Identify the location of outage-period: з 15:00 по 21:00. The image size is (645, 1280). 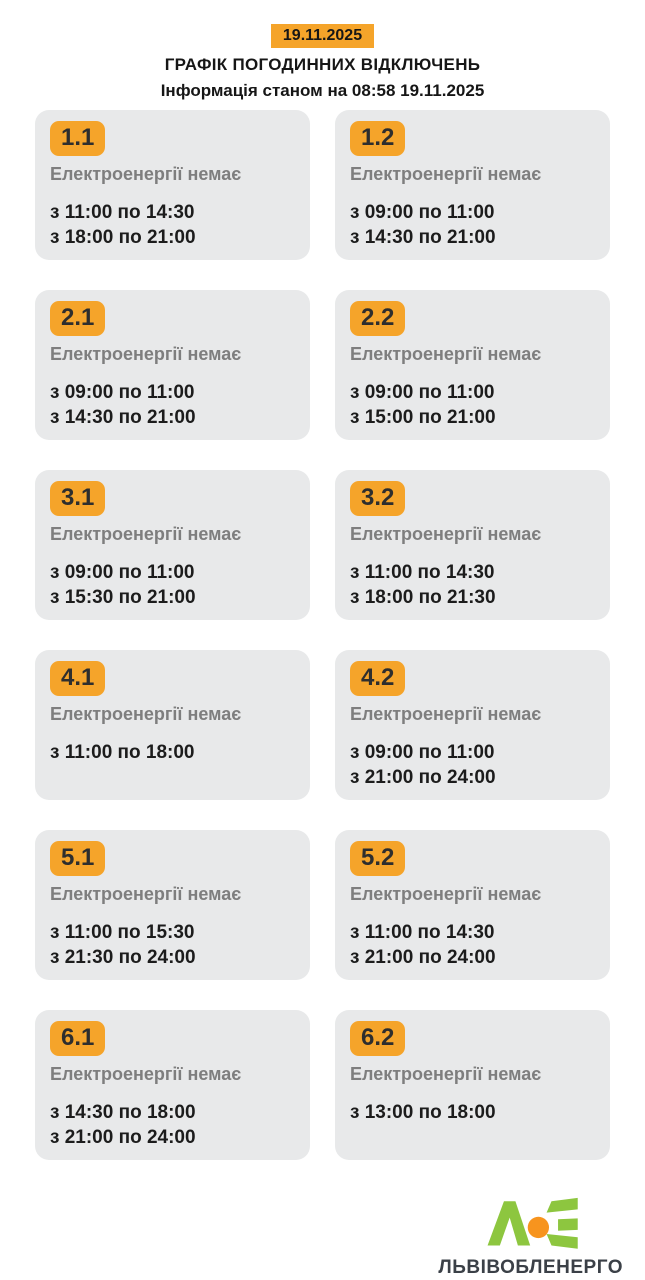
(423, 417).